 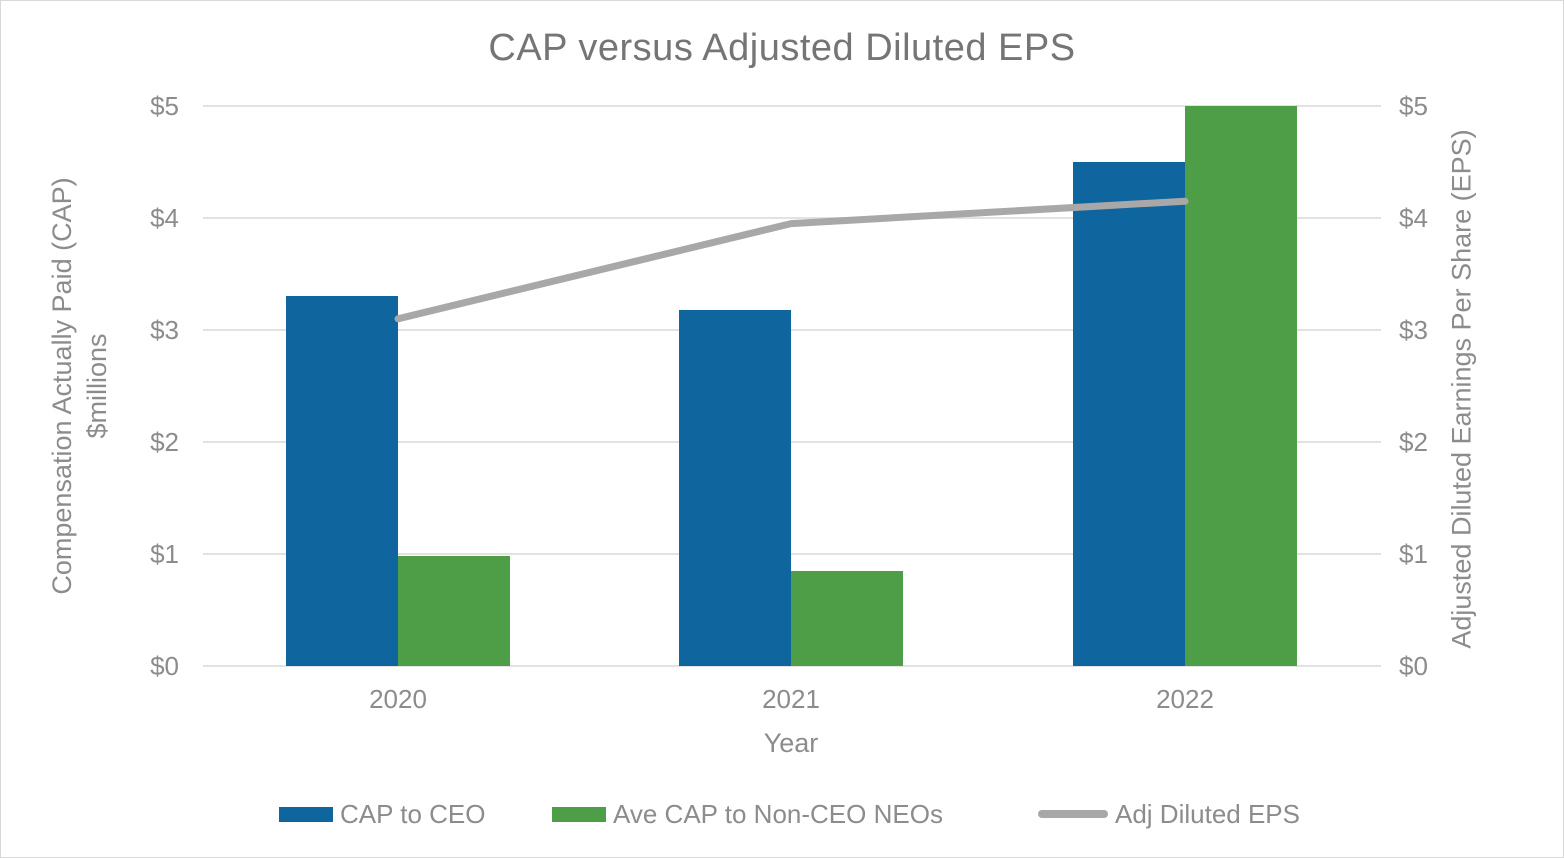 What do you see at coordinates (1241, 386) in the screenshot?
I see `bar-ave-cap-non-ceo-2022` at bounding box center [1241, 386].